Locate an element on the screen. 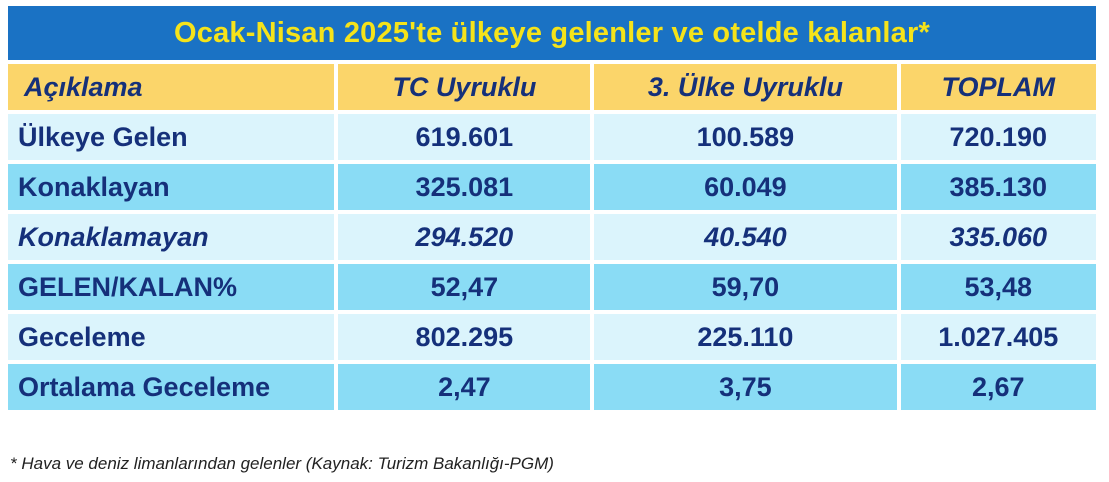 The height and width of the screenshot is (482, 1109). header-total: TOPLAM is located at coordinates (998, 87).